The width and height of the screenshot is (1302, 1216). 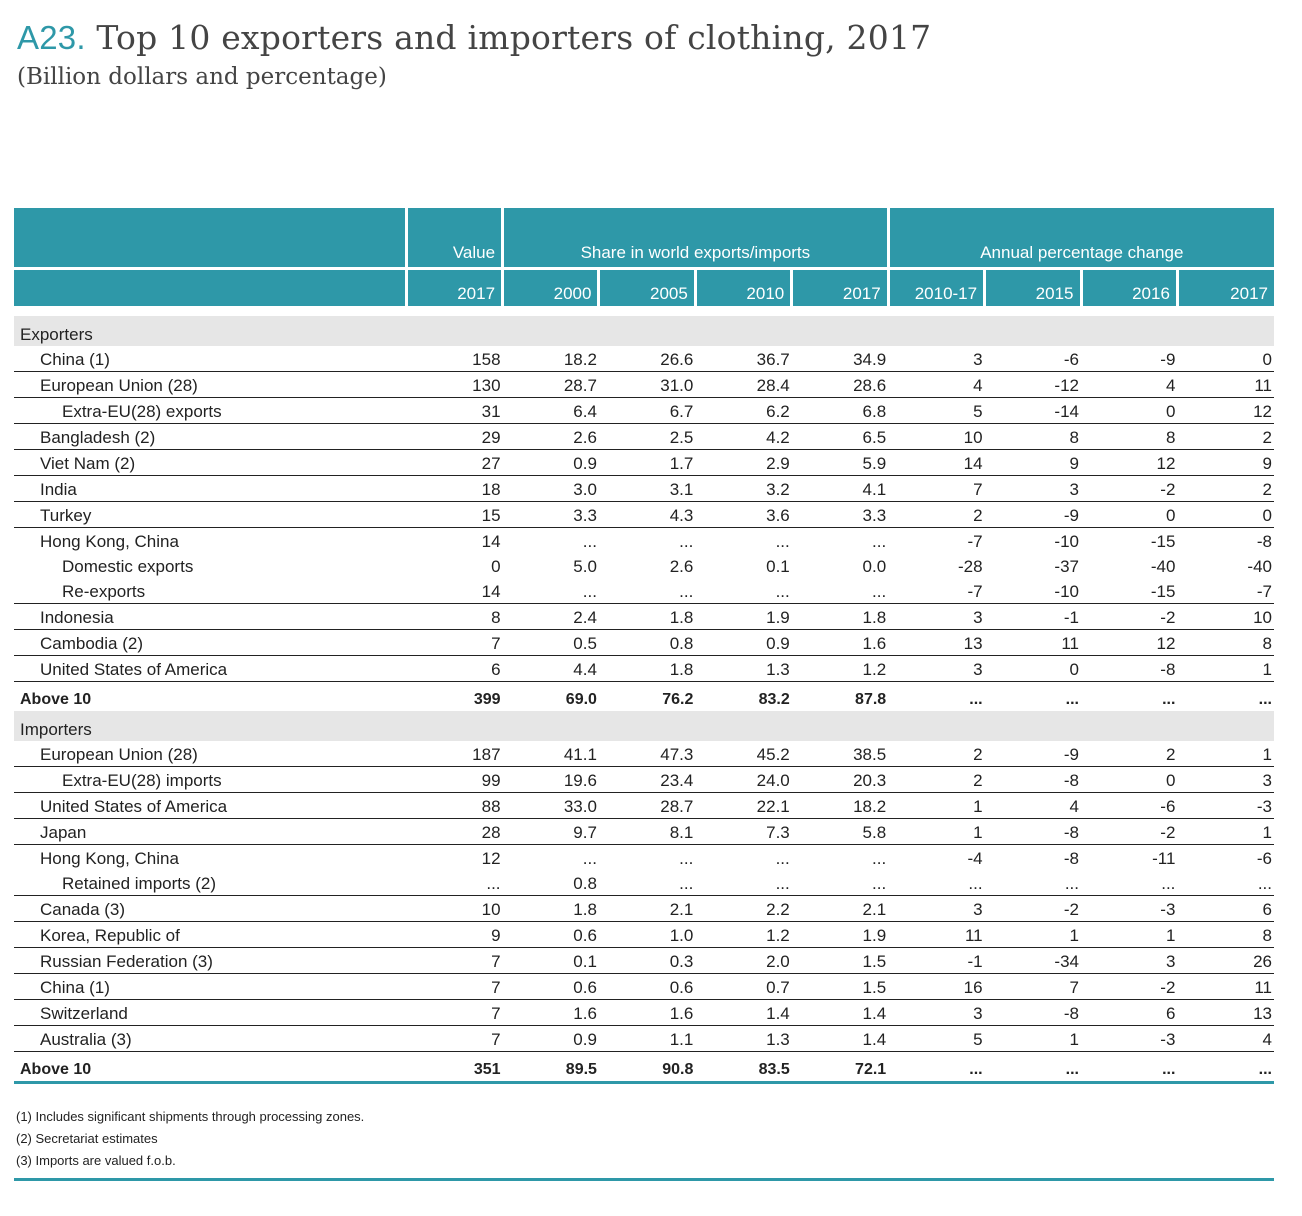 What do you see at coordinates (840, 462) in the screenshot?
I see `cell: 5.9` at bounding box center [840, 462].